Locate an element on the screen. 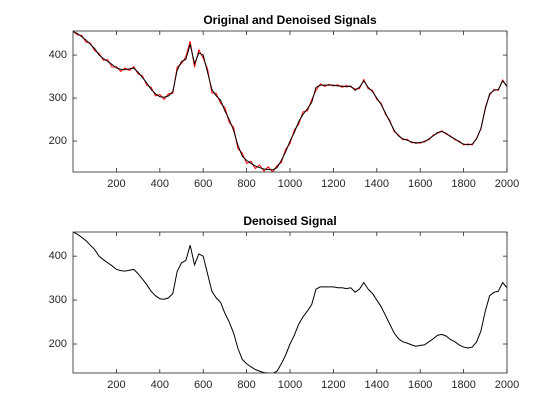 This screenshot has height=420, width=560. chart-title: Original and Denoised Signals is located at coordinates (290, 20).